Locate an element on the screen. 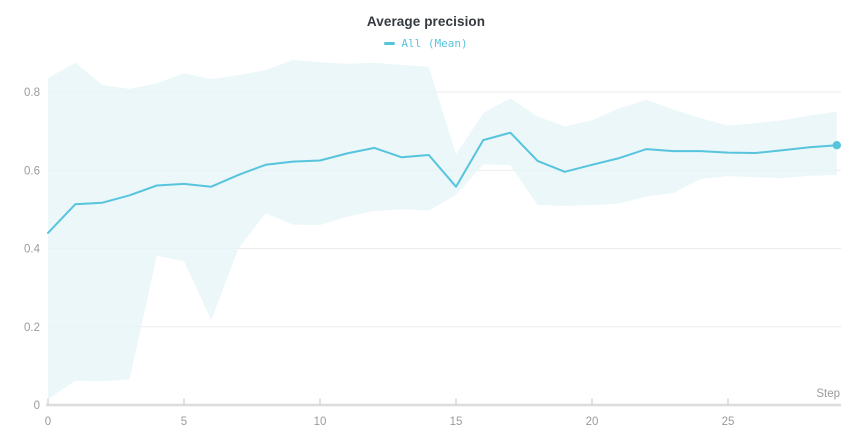 This screenshot has height=441, width=852. y-tick-label-0: 0 is located at coordinates (37, 406).